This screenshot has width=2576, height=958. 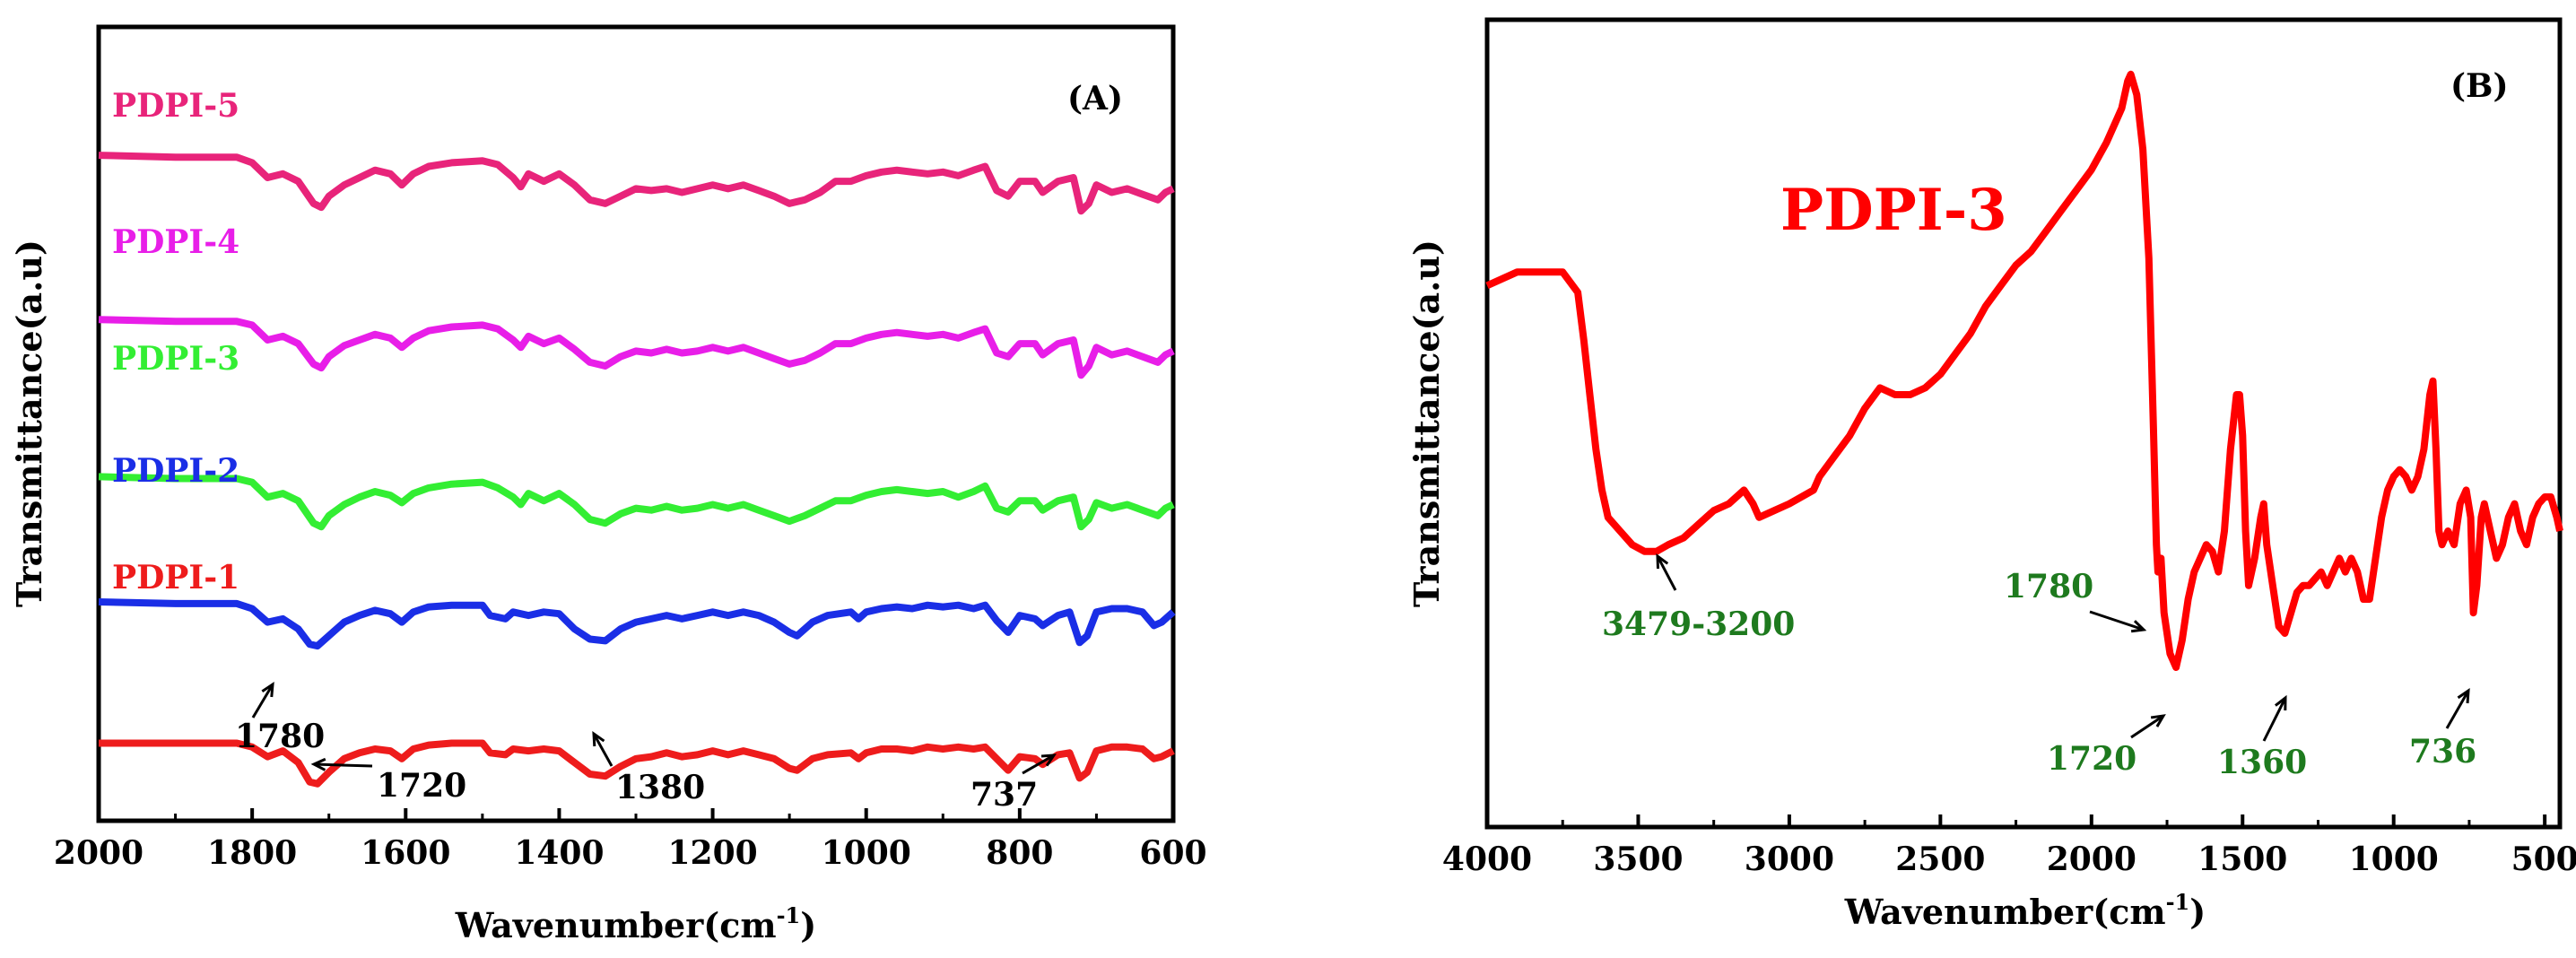 What do you see at coordinates (2039, 667) in the screenshot?
I see `panel-b-annotations: 3479-3200 1780 1720 1360 736` at bounding box center [2039, 667].